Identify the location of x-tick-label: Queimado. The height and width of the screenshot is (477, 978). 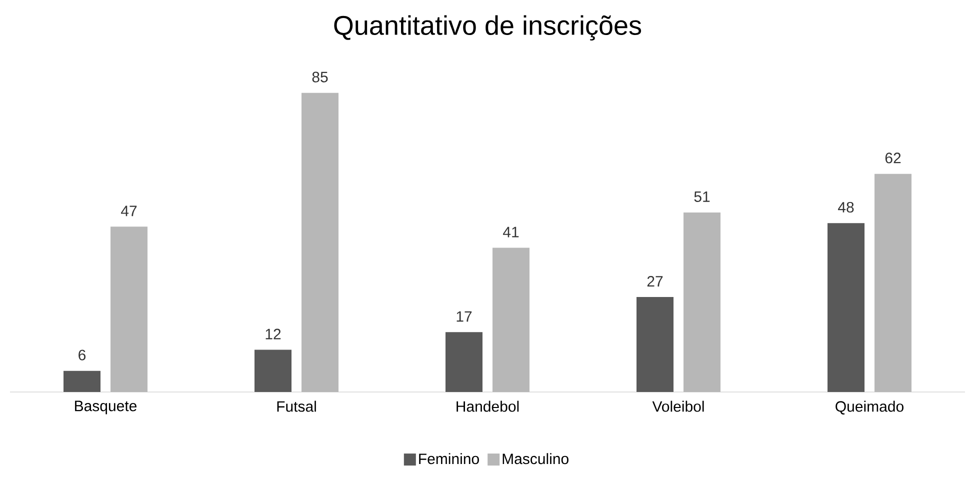
(870, 407).